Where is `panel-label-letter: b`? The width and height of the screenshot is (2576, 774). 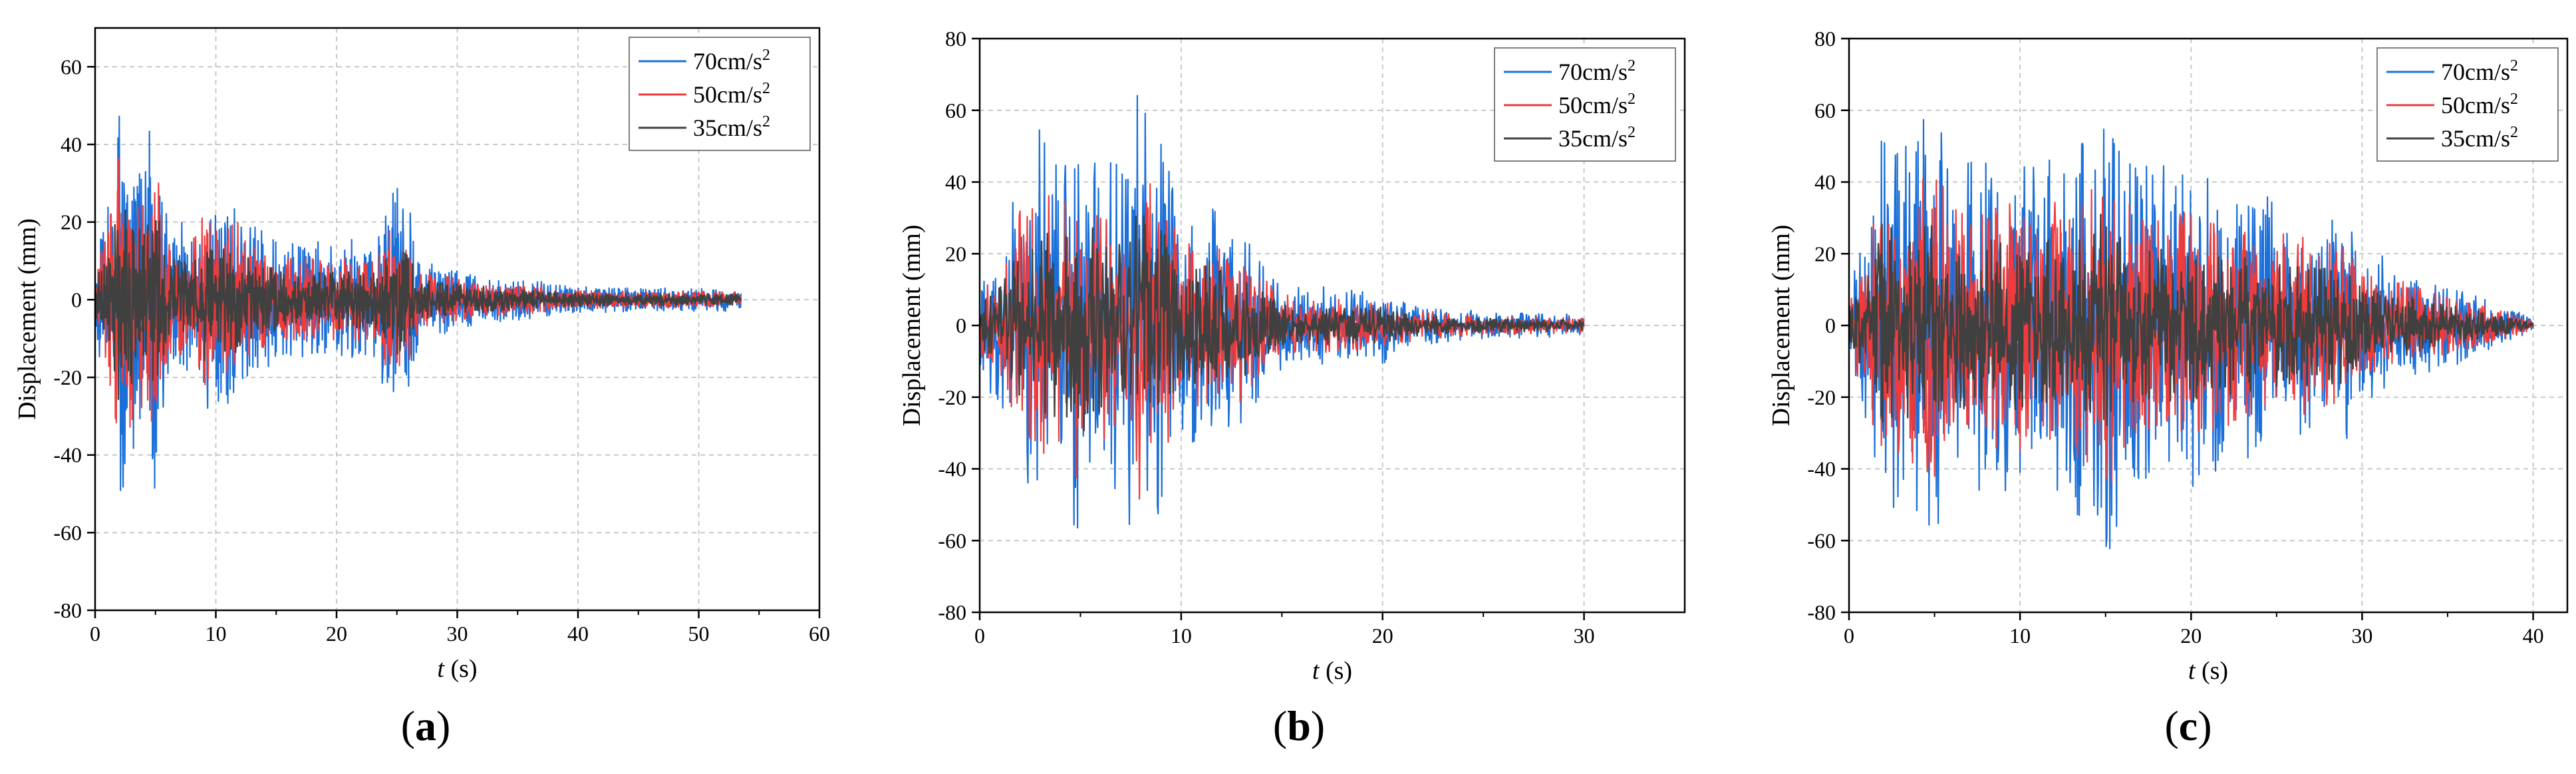
panel-label-letter: b is located at coordinates (1299, 726).